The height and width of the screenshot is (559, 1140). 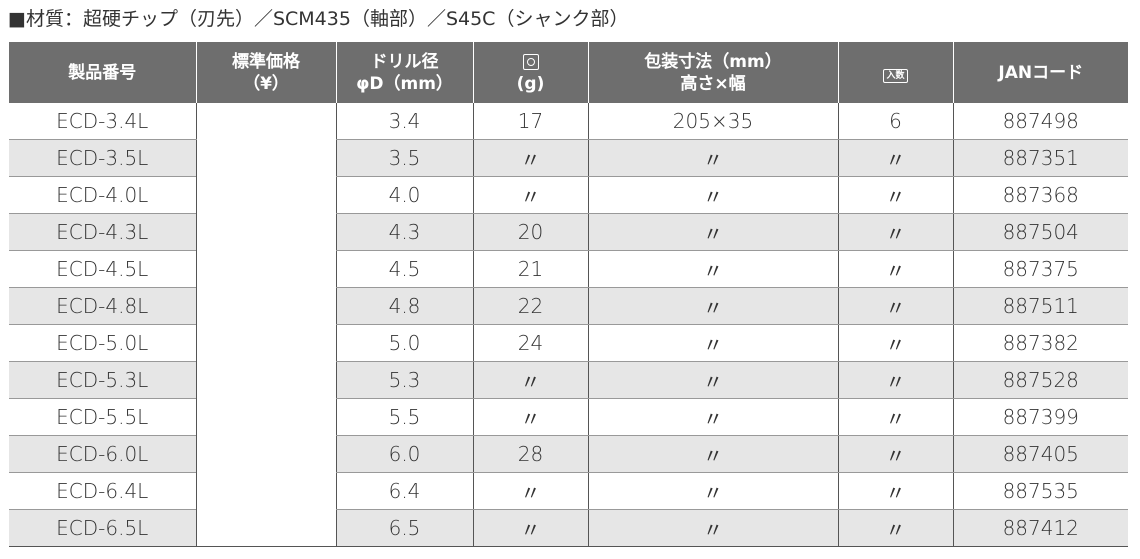 I want to click on header-text: 入数, so click(x=895, y=75).